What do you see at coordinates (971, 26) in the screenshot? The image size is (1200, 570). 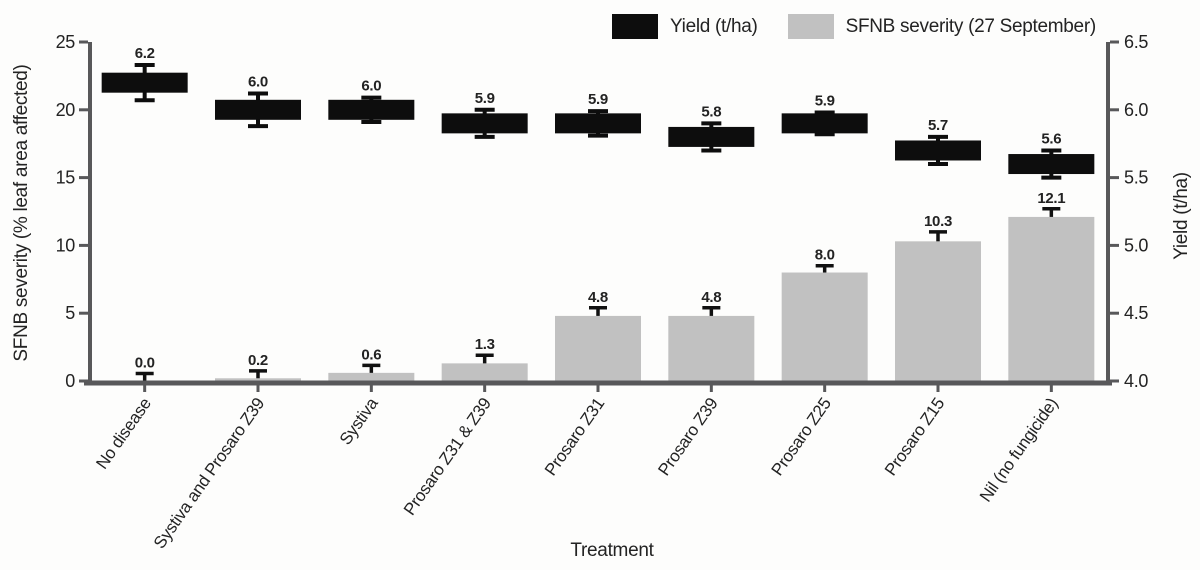 I see `severity-legend-label: SFNB severity (27 September)` at bounding box center [971, 26].